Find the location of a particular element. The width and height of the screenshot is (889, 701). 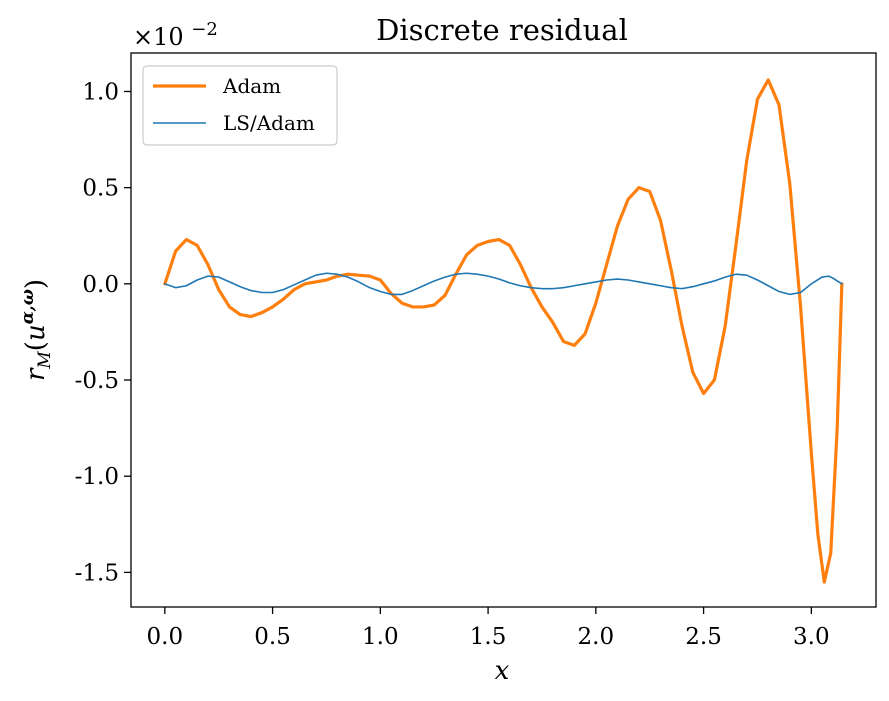

y-tick-label: -1.0 is located at coordinates (97, 477).